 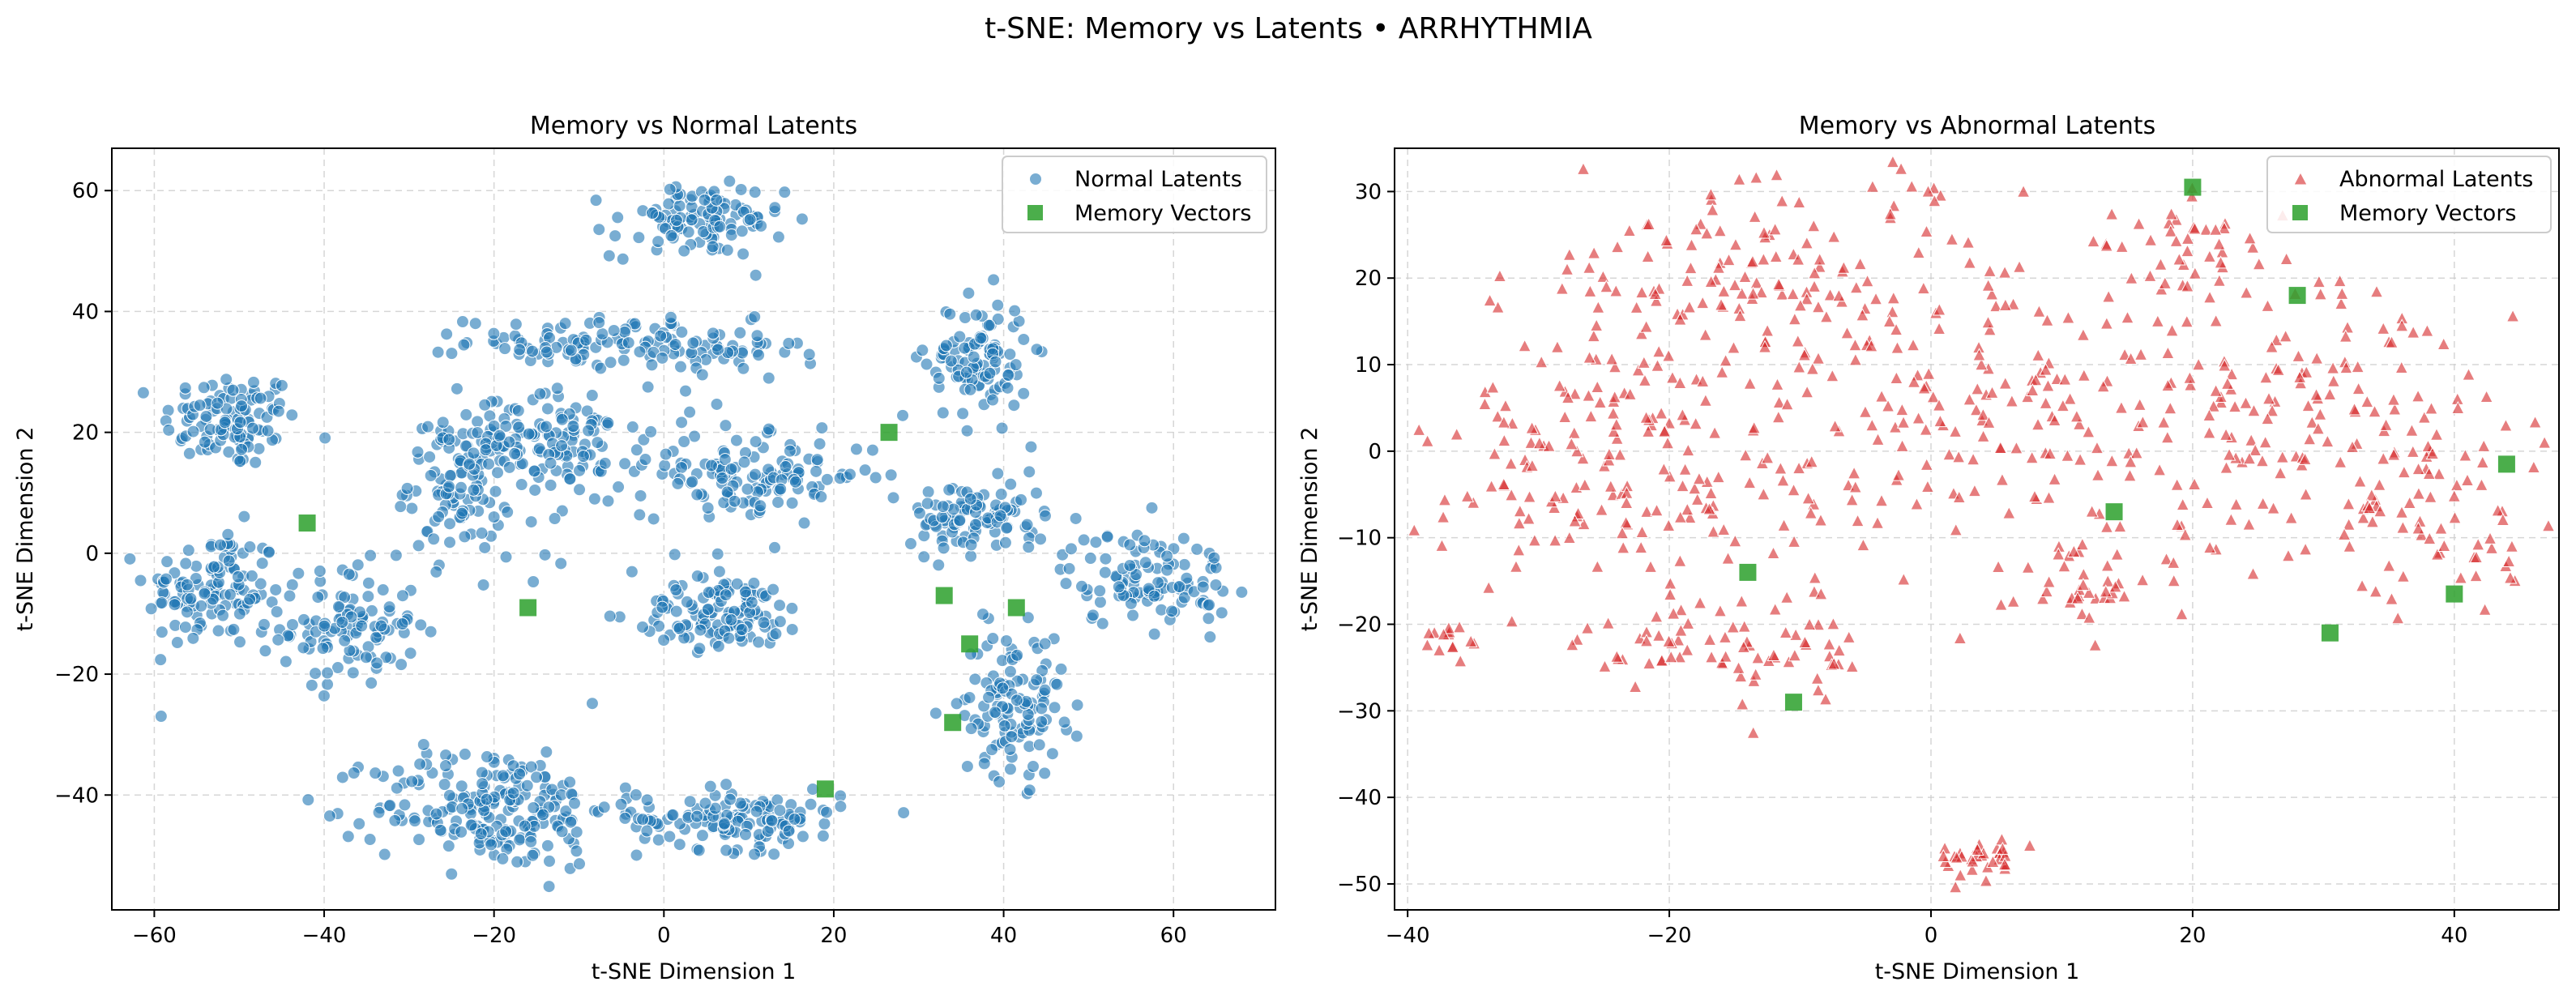 I want to click on panel-title: Memory vs Abnormal Latents, so click(x=1977, y=126).